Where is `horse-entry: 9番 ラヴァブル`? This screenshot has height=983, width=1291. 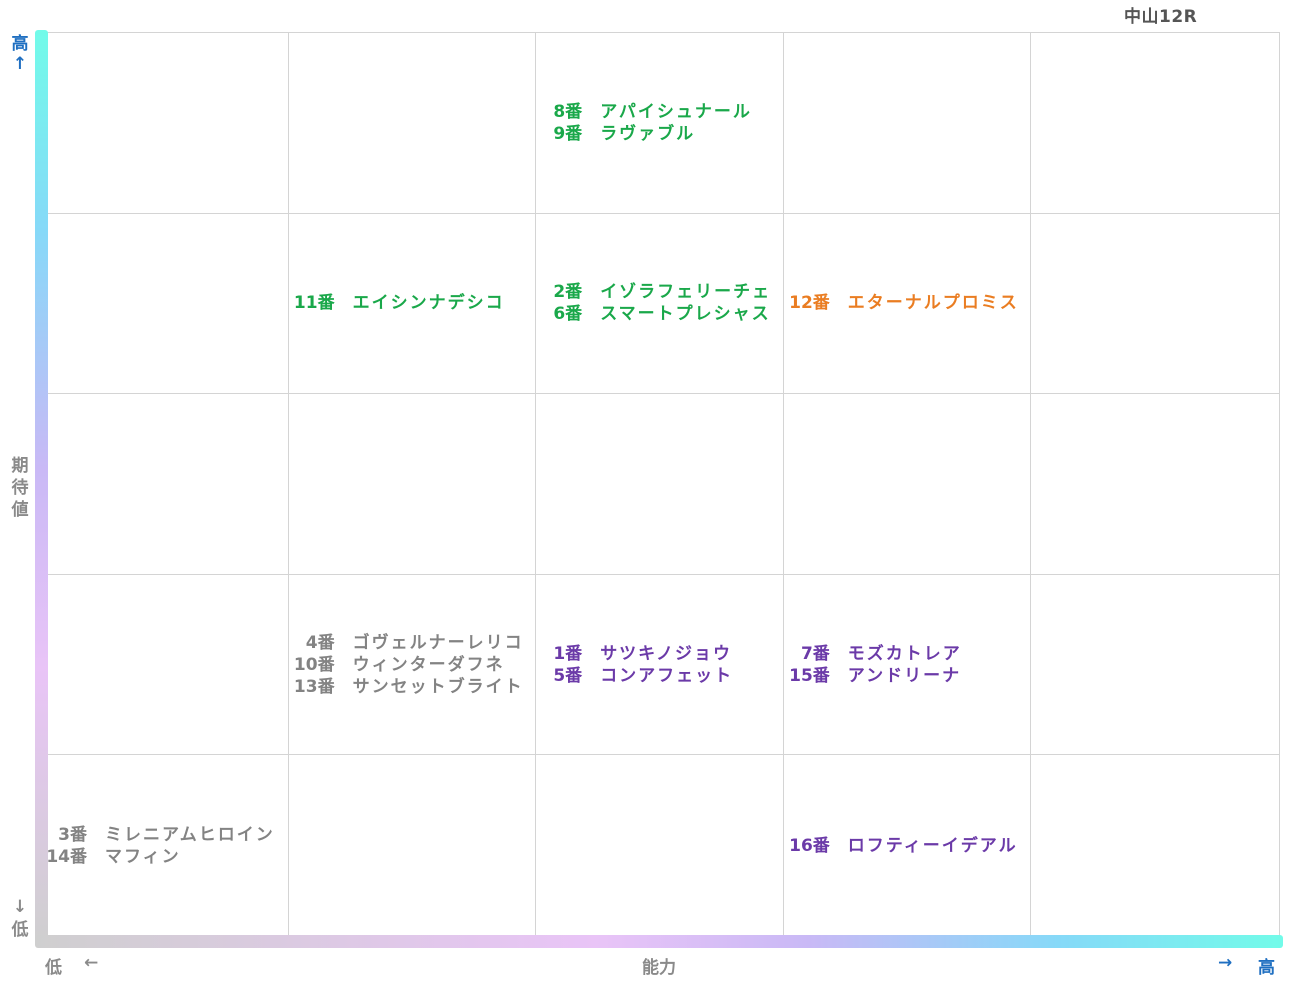 horse-entry: 9番 ラヴァブル is located at coordinates (659, 134).